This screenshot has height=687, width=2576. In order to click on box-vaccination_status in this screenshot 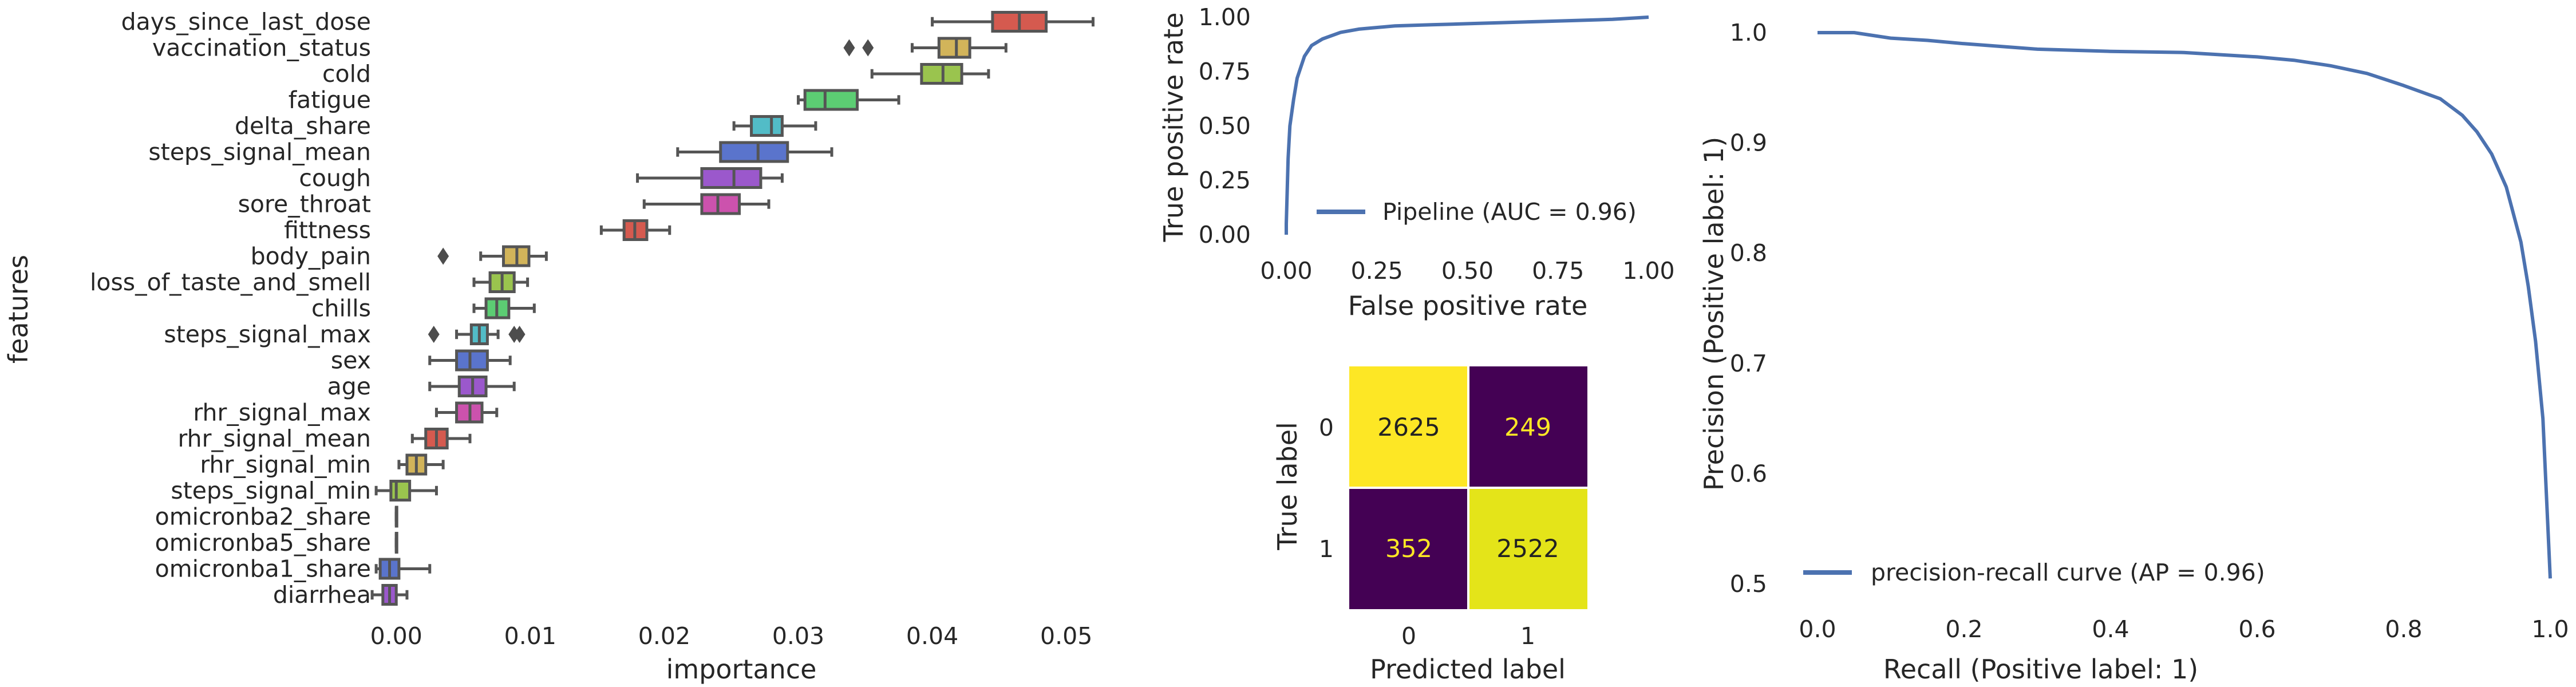, I will do `click(925, 48)`.